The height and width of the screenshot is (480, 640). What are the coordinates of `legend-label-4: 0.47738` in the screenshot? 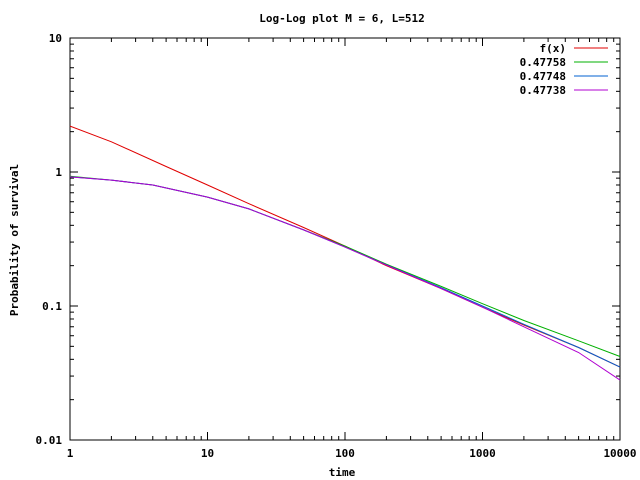 It's located at (543, 90).